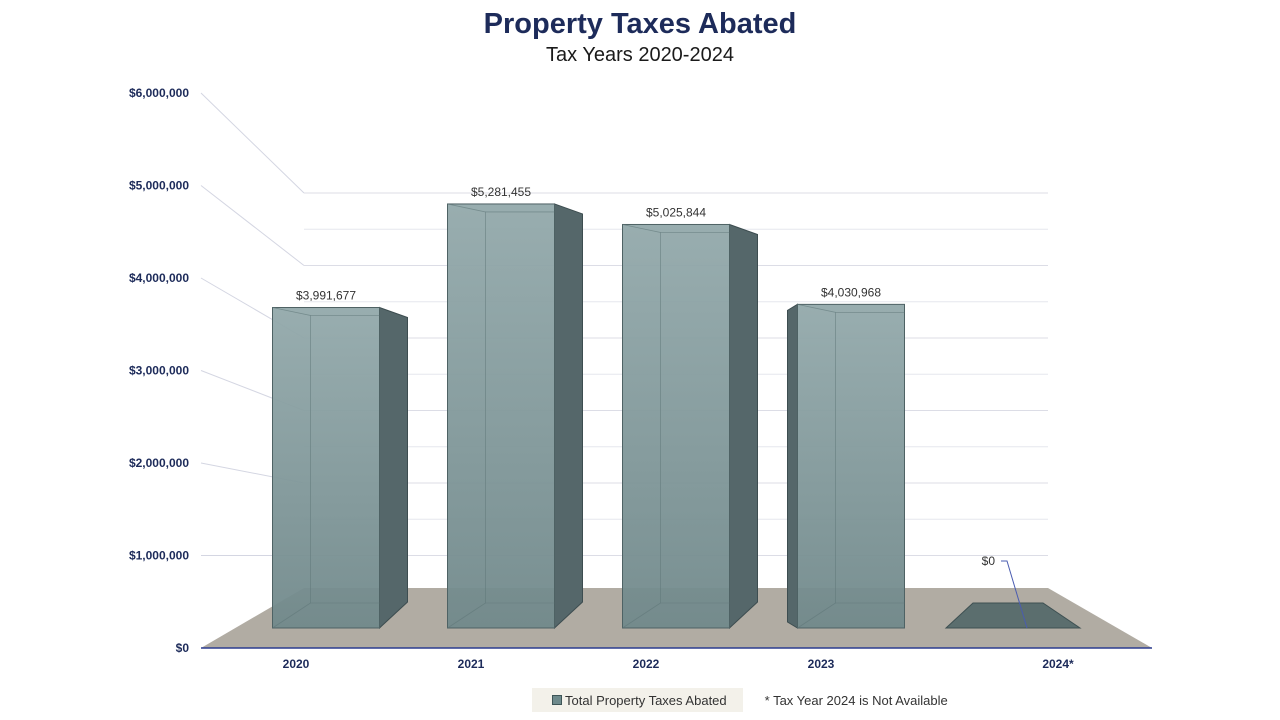 This screenshot has width=1280, height=720. Describe the element at coordinates (1014, 594) in the screenshot. I see `data-label-leader` at that location.